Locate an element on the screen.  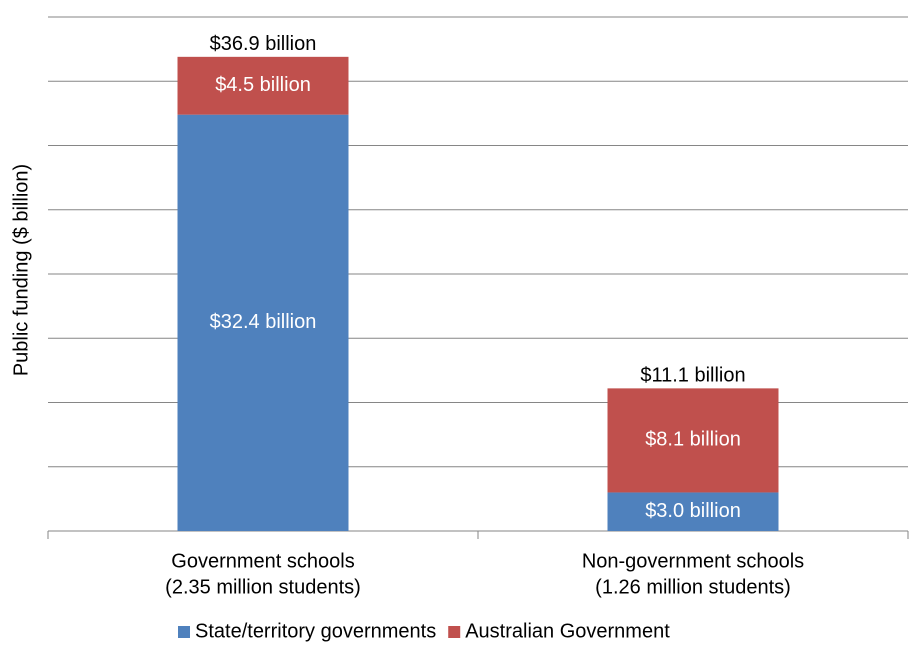
value-label: $3.0 billion is located at coordinates (693, 511).